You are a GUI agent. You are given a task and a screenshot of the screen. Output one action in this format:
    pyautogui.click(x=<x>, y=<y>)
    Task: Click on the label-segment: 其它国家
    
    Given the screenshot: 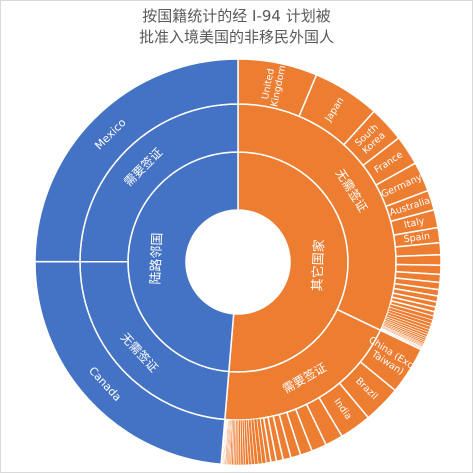 What is the action you would take?
    pyautogui.click(x=318, y=265)
    